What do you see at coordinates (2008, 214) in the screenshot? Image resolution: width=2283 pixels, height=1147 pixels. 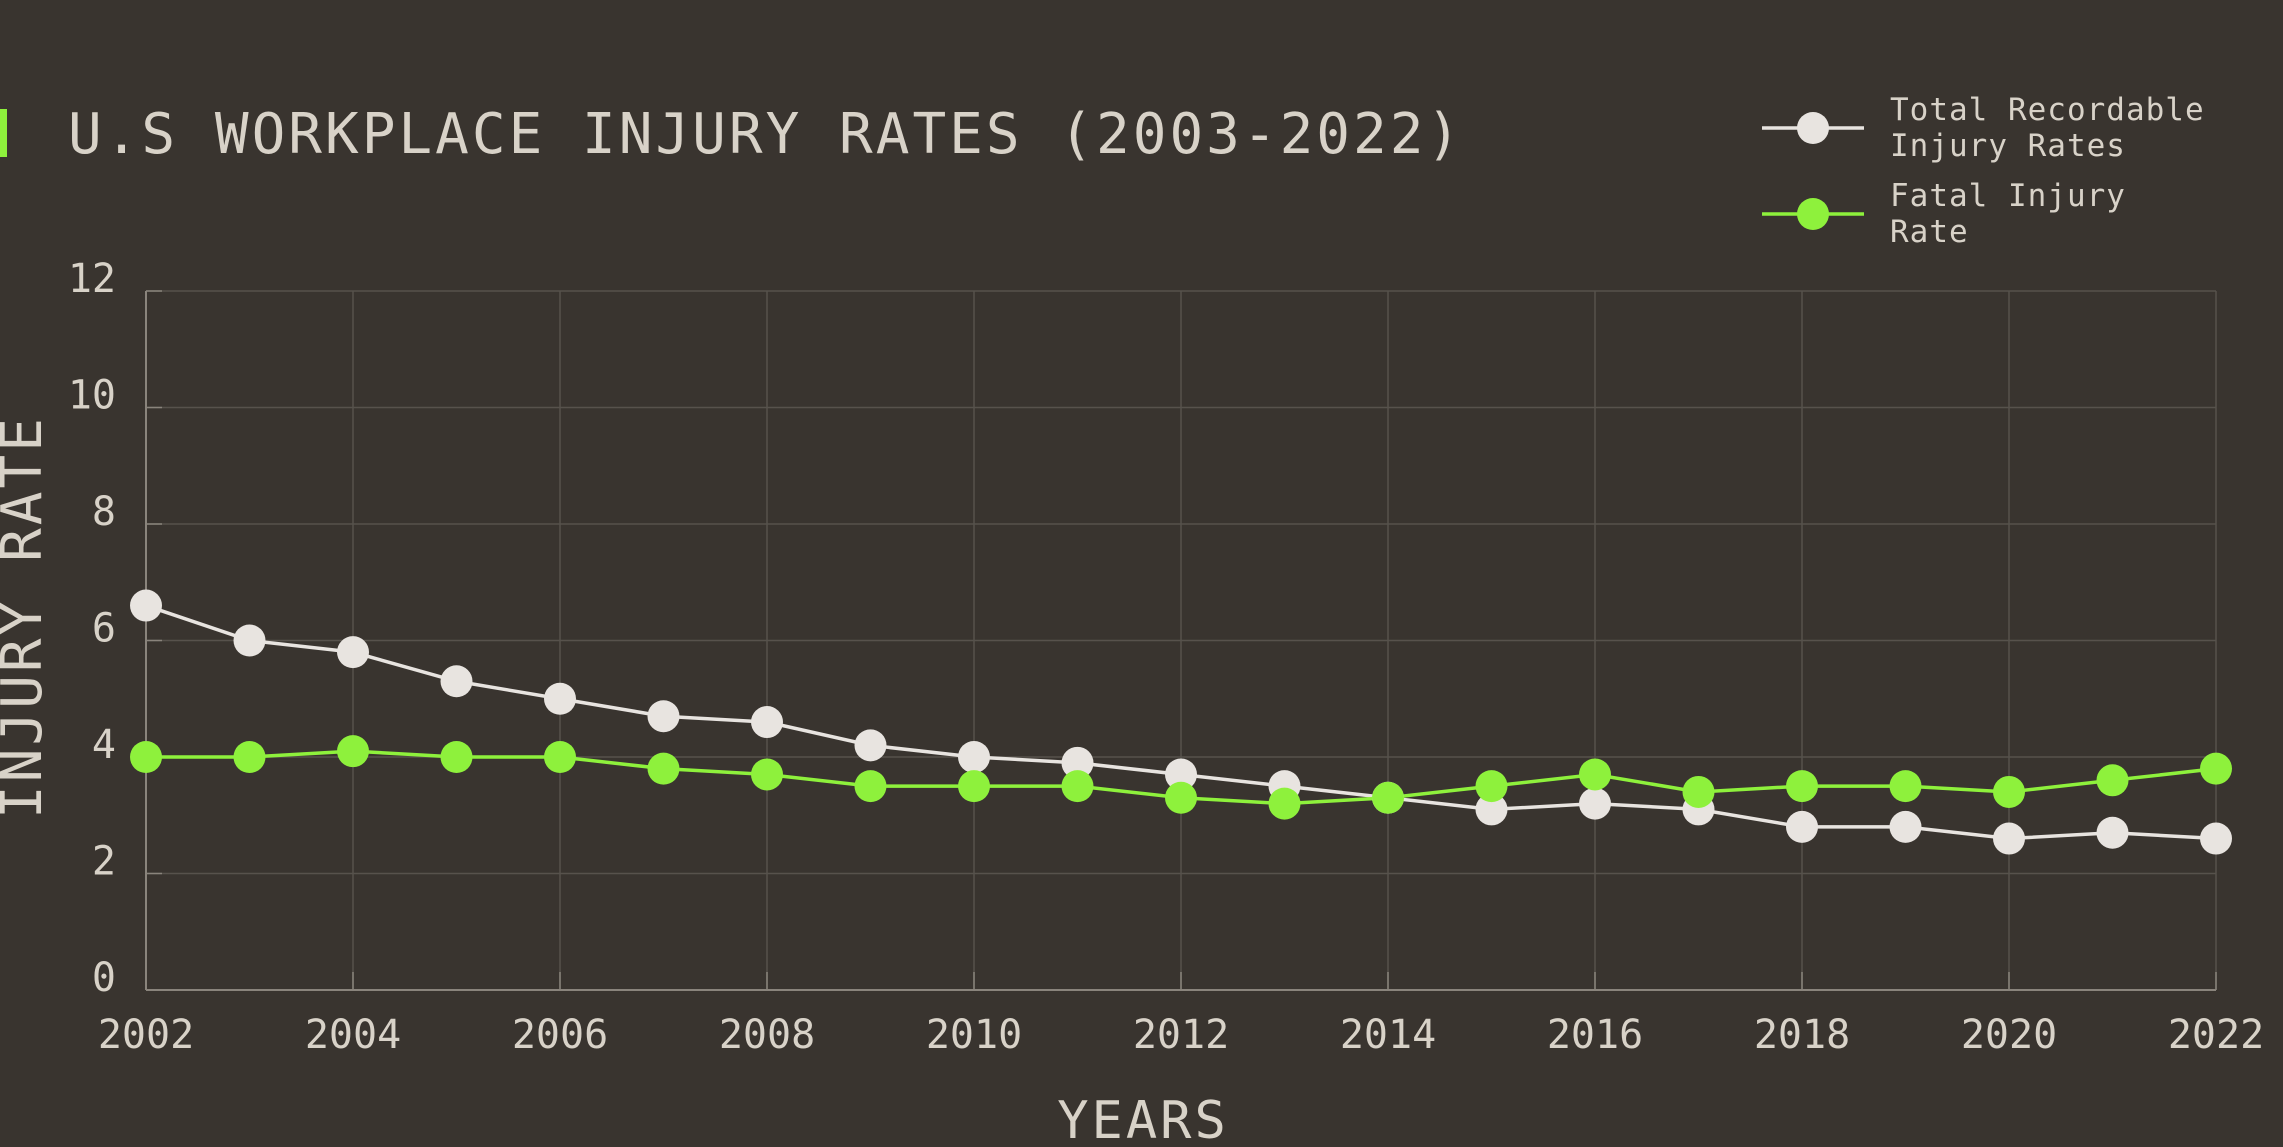 I see `legend-label: Fatal Injury Rate` at bounding box center [2008, 214].